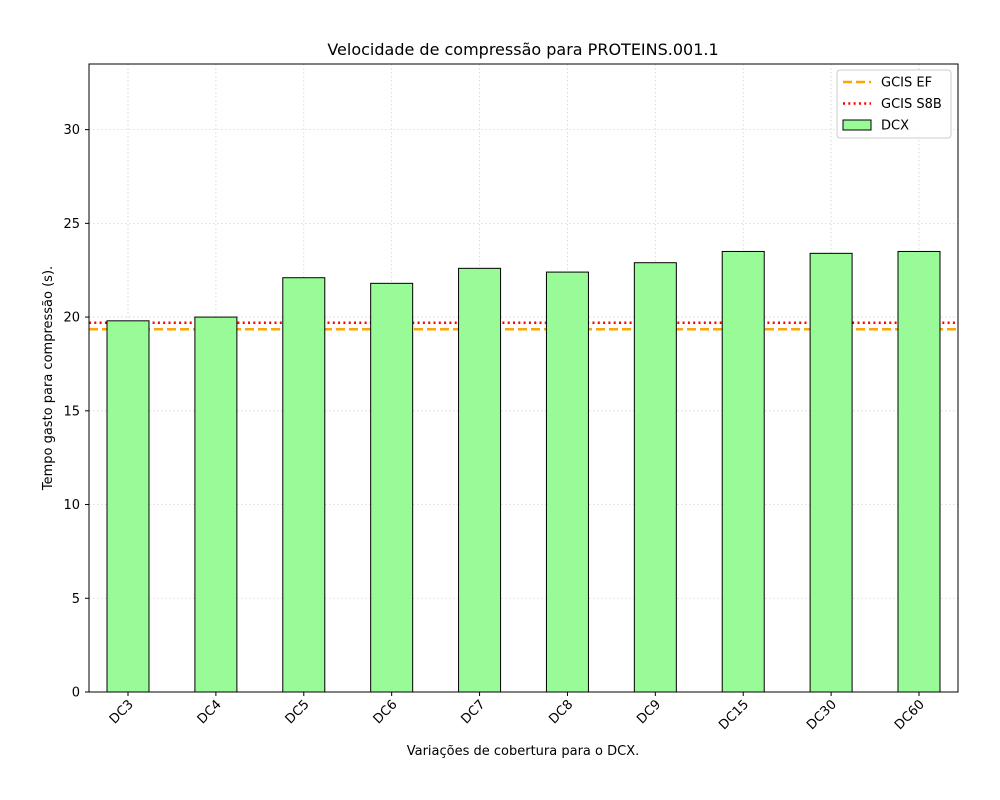 This screenshot has height=800, width=1000. I want to click on legend: GCIS EF GCIS S8B DCX, so click(894, 104).